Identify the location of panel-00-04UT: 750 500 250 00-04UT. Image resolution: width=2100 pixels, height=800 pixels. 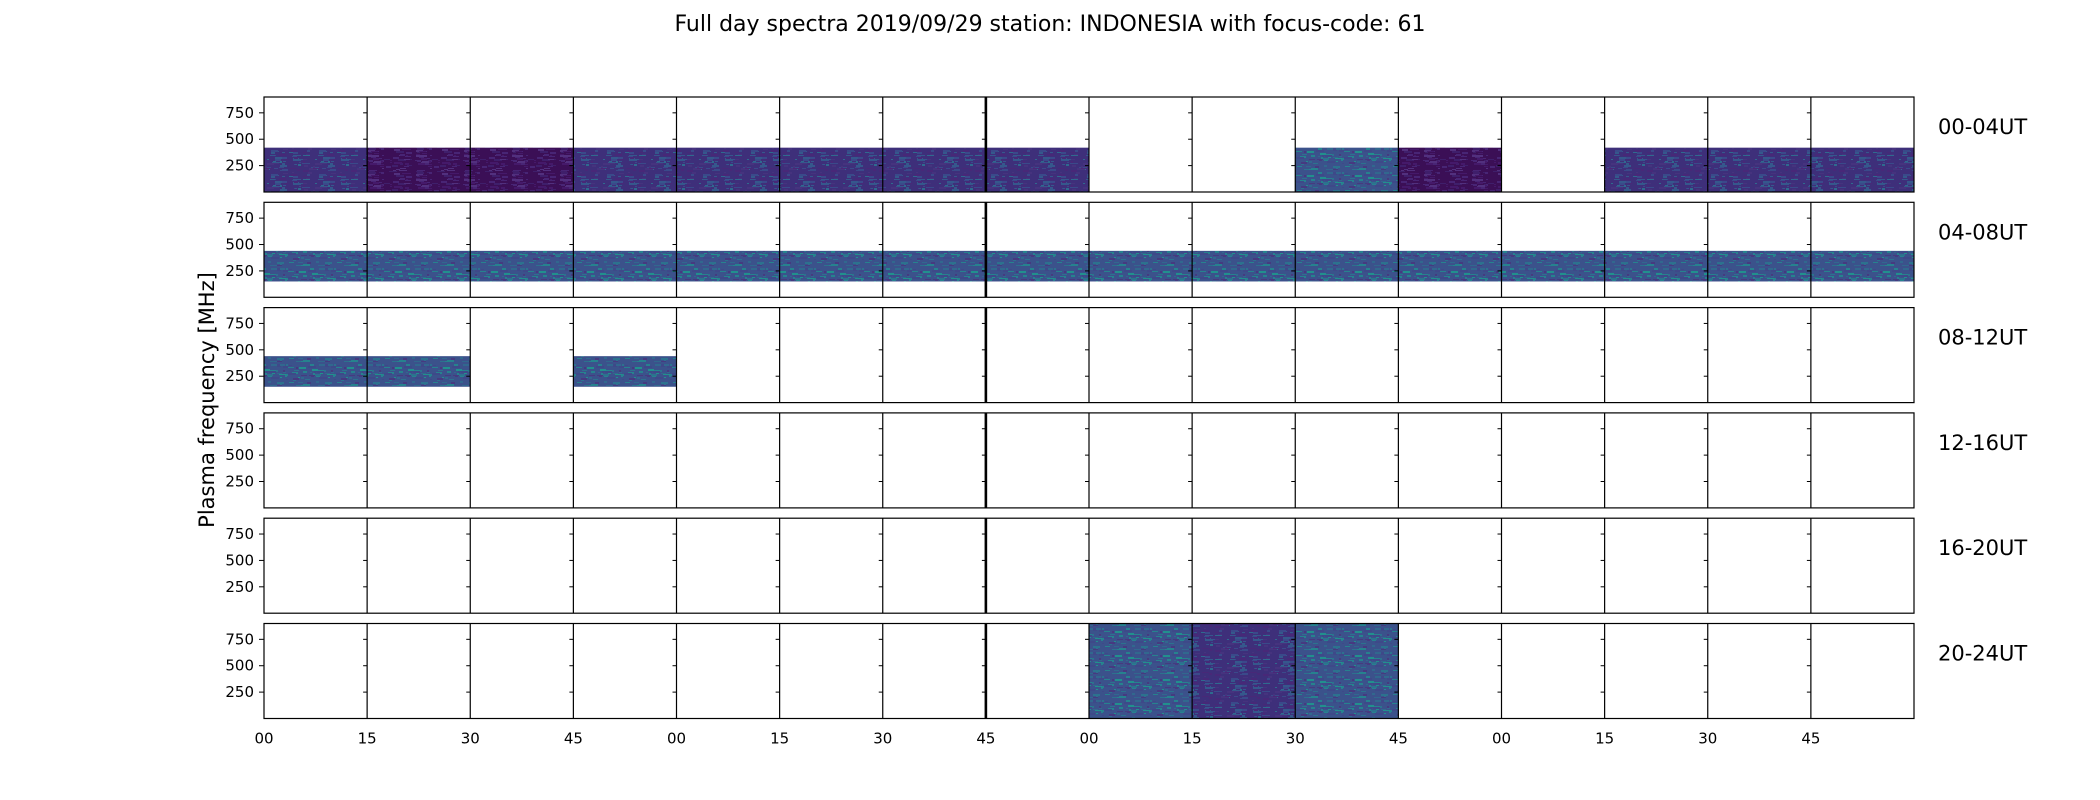
(1126, 144).